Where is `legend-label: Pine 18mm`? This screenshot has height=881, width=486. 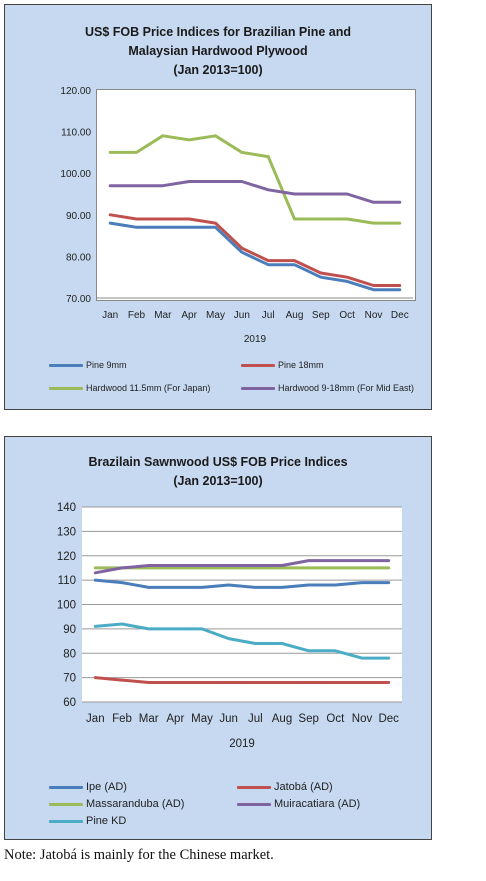
legend-label: Pine 18mm is located at coordinates (301, 365).